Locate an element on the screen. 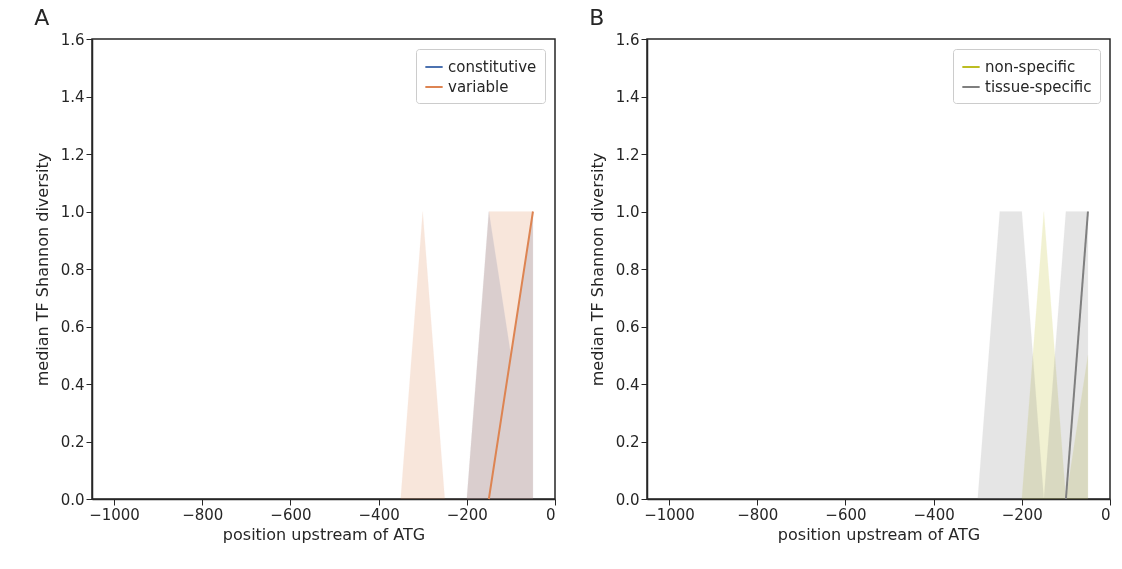 This screenshot has height=569, width=1122. chart-title: B is located at coordinates (597, 17).